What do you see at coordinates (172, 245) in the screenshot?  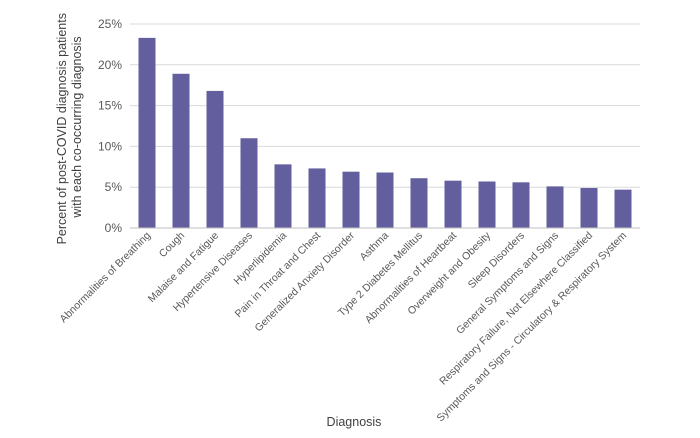 I see `x-category-label: Cough` at bounding box center [172, 245].